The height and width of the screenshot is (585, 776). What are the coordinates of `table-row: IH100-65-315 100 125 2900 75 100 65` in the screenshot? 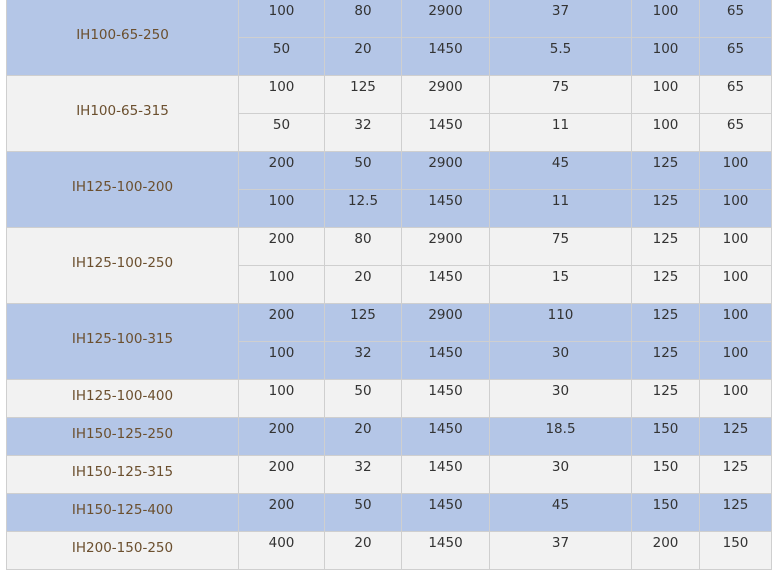 It's located at (389, 113).